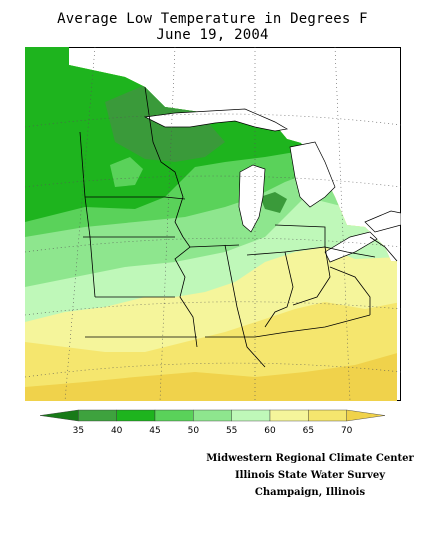  I want to click on legend-tick-label: 35, so click(78, 431).